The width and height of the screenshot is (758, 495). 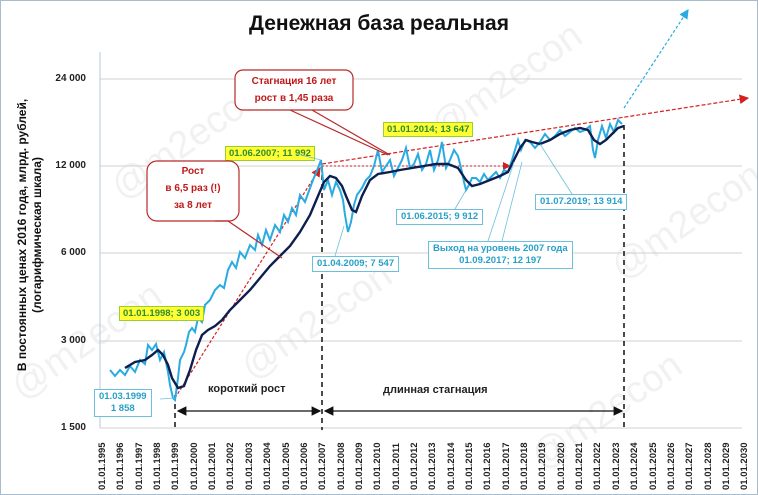 What do you see at coordinates (162, 313) in the screenshot?
I see `annotation-1998-peak: 01.01.1998; 3 003` at bounding box center [162, 313].